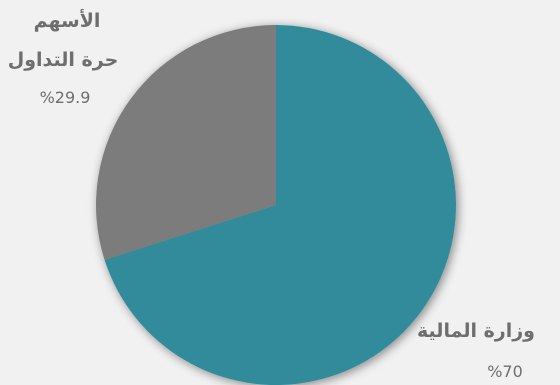  I want to click on slice-label-free-float: الأسهم حرة التداول %29.9, so click(63, 58).